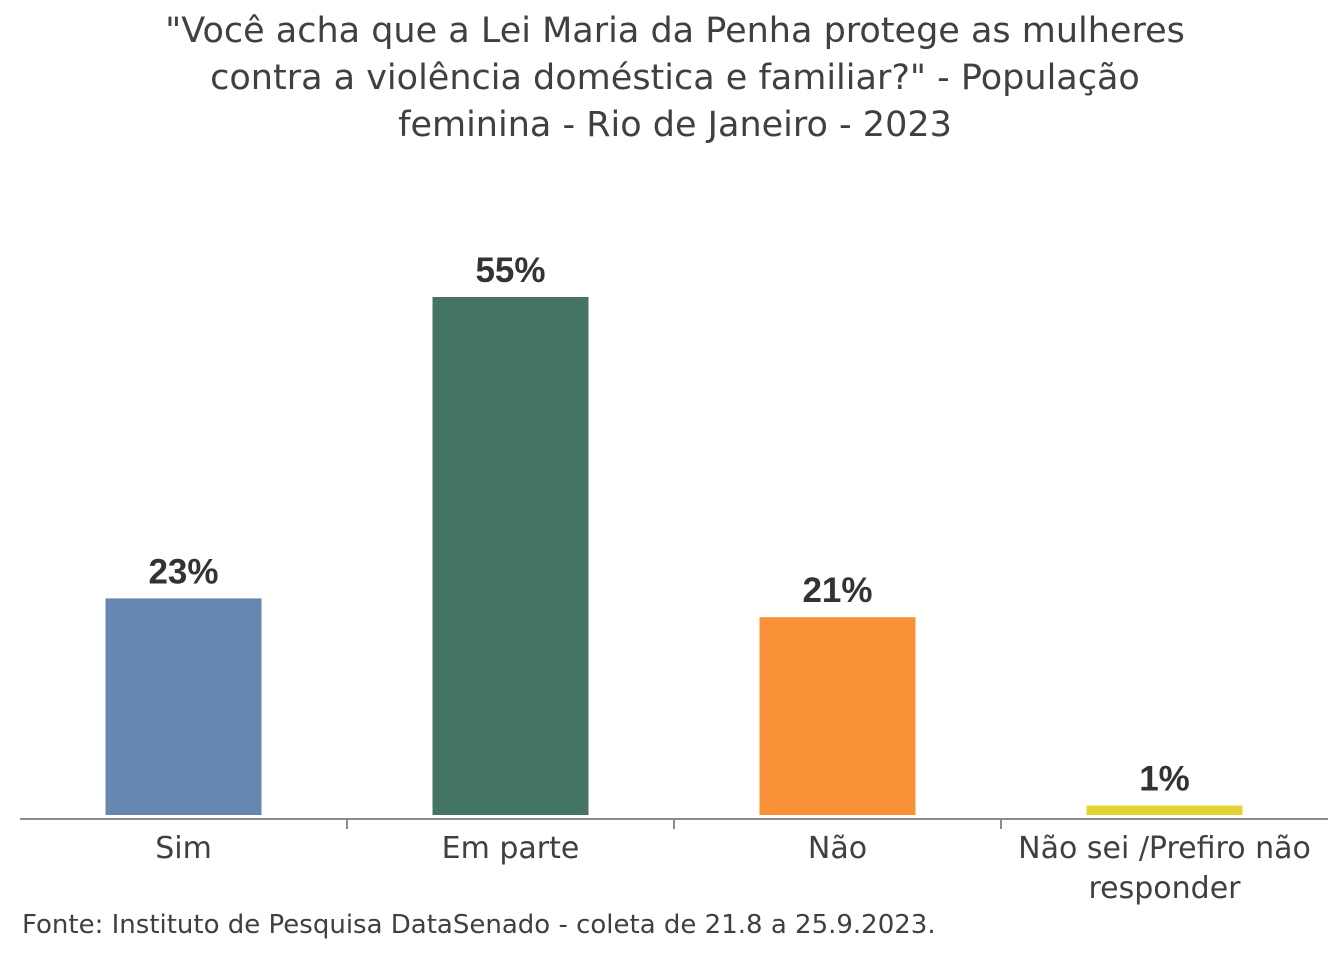 Image resolution: width=1344 pixels, height=960 pixels. Describe the element at coordinates (1164, 868) in the screenshot. I see `category-label: Não sei /Prefiro não responder` at that location.